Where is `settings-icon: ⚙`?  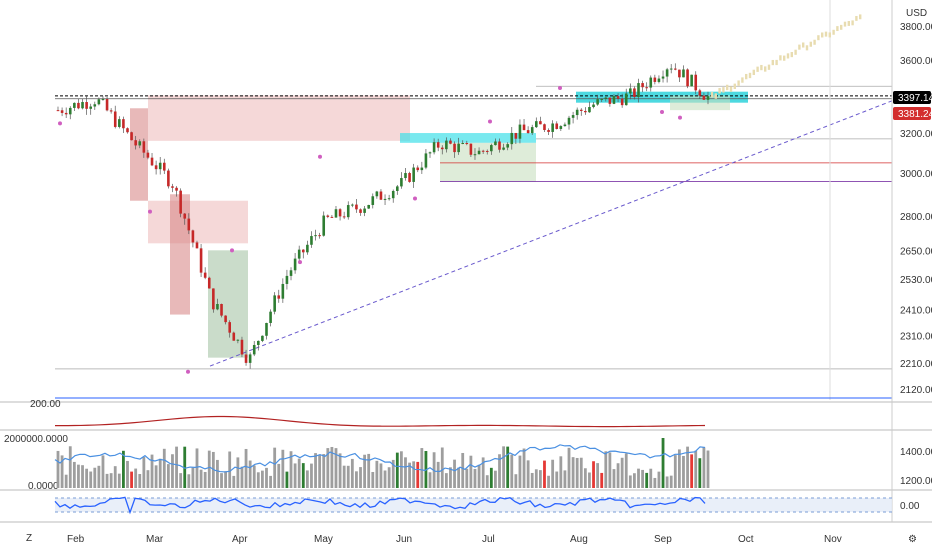 settings-icon: ⚙ is located at coordinates (912, 539).